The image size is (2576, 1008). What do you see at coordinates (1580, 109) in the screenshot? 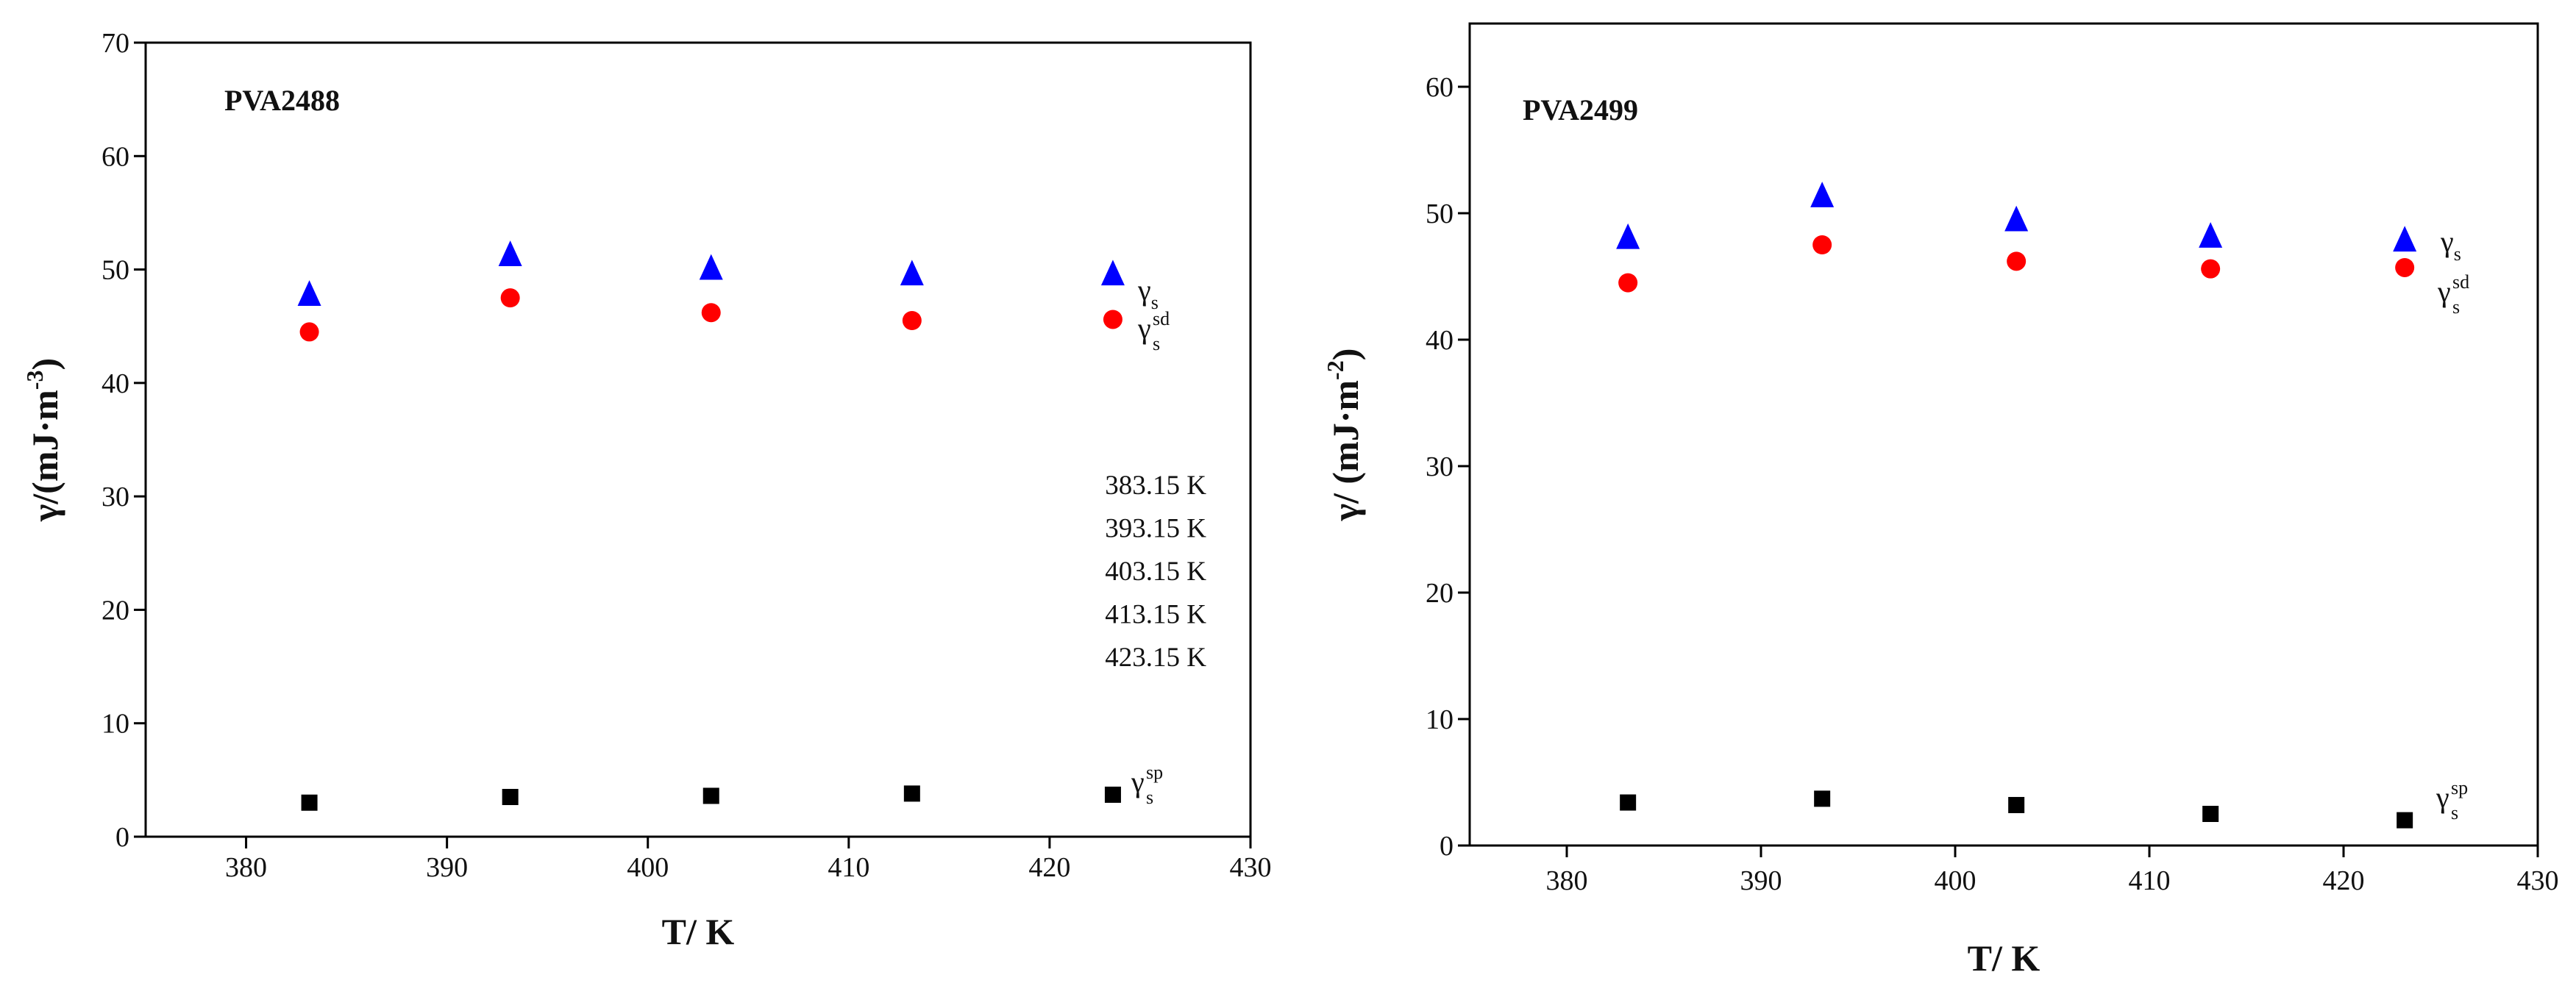
I see `panel-label: PVA2499` at bounding box center [1580, 109].